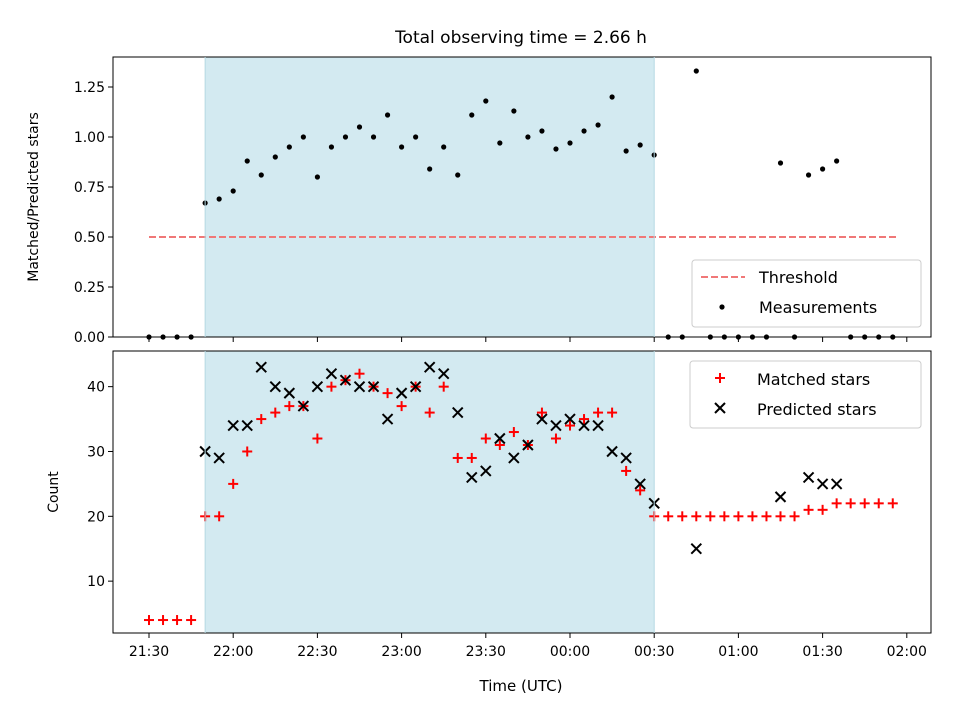 The width and height of the screenshot is (960, 720). What do you see at coordinates (89, 238) in the screenshot?
I see `top-ytick-label: 0.50` at bounding box center [89, 238].